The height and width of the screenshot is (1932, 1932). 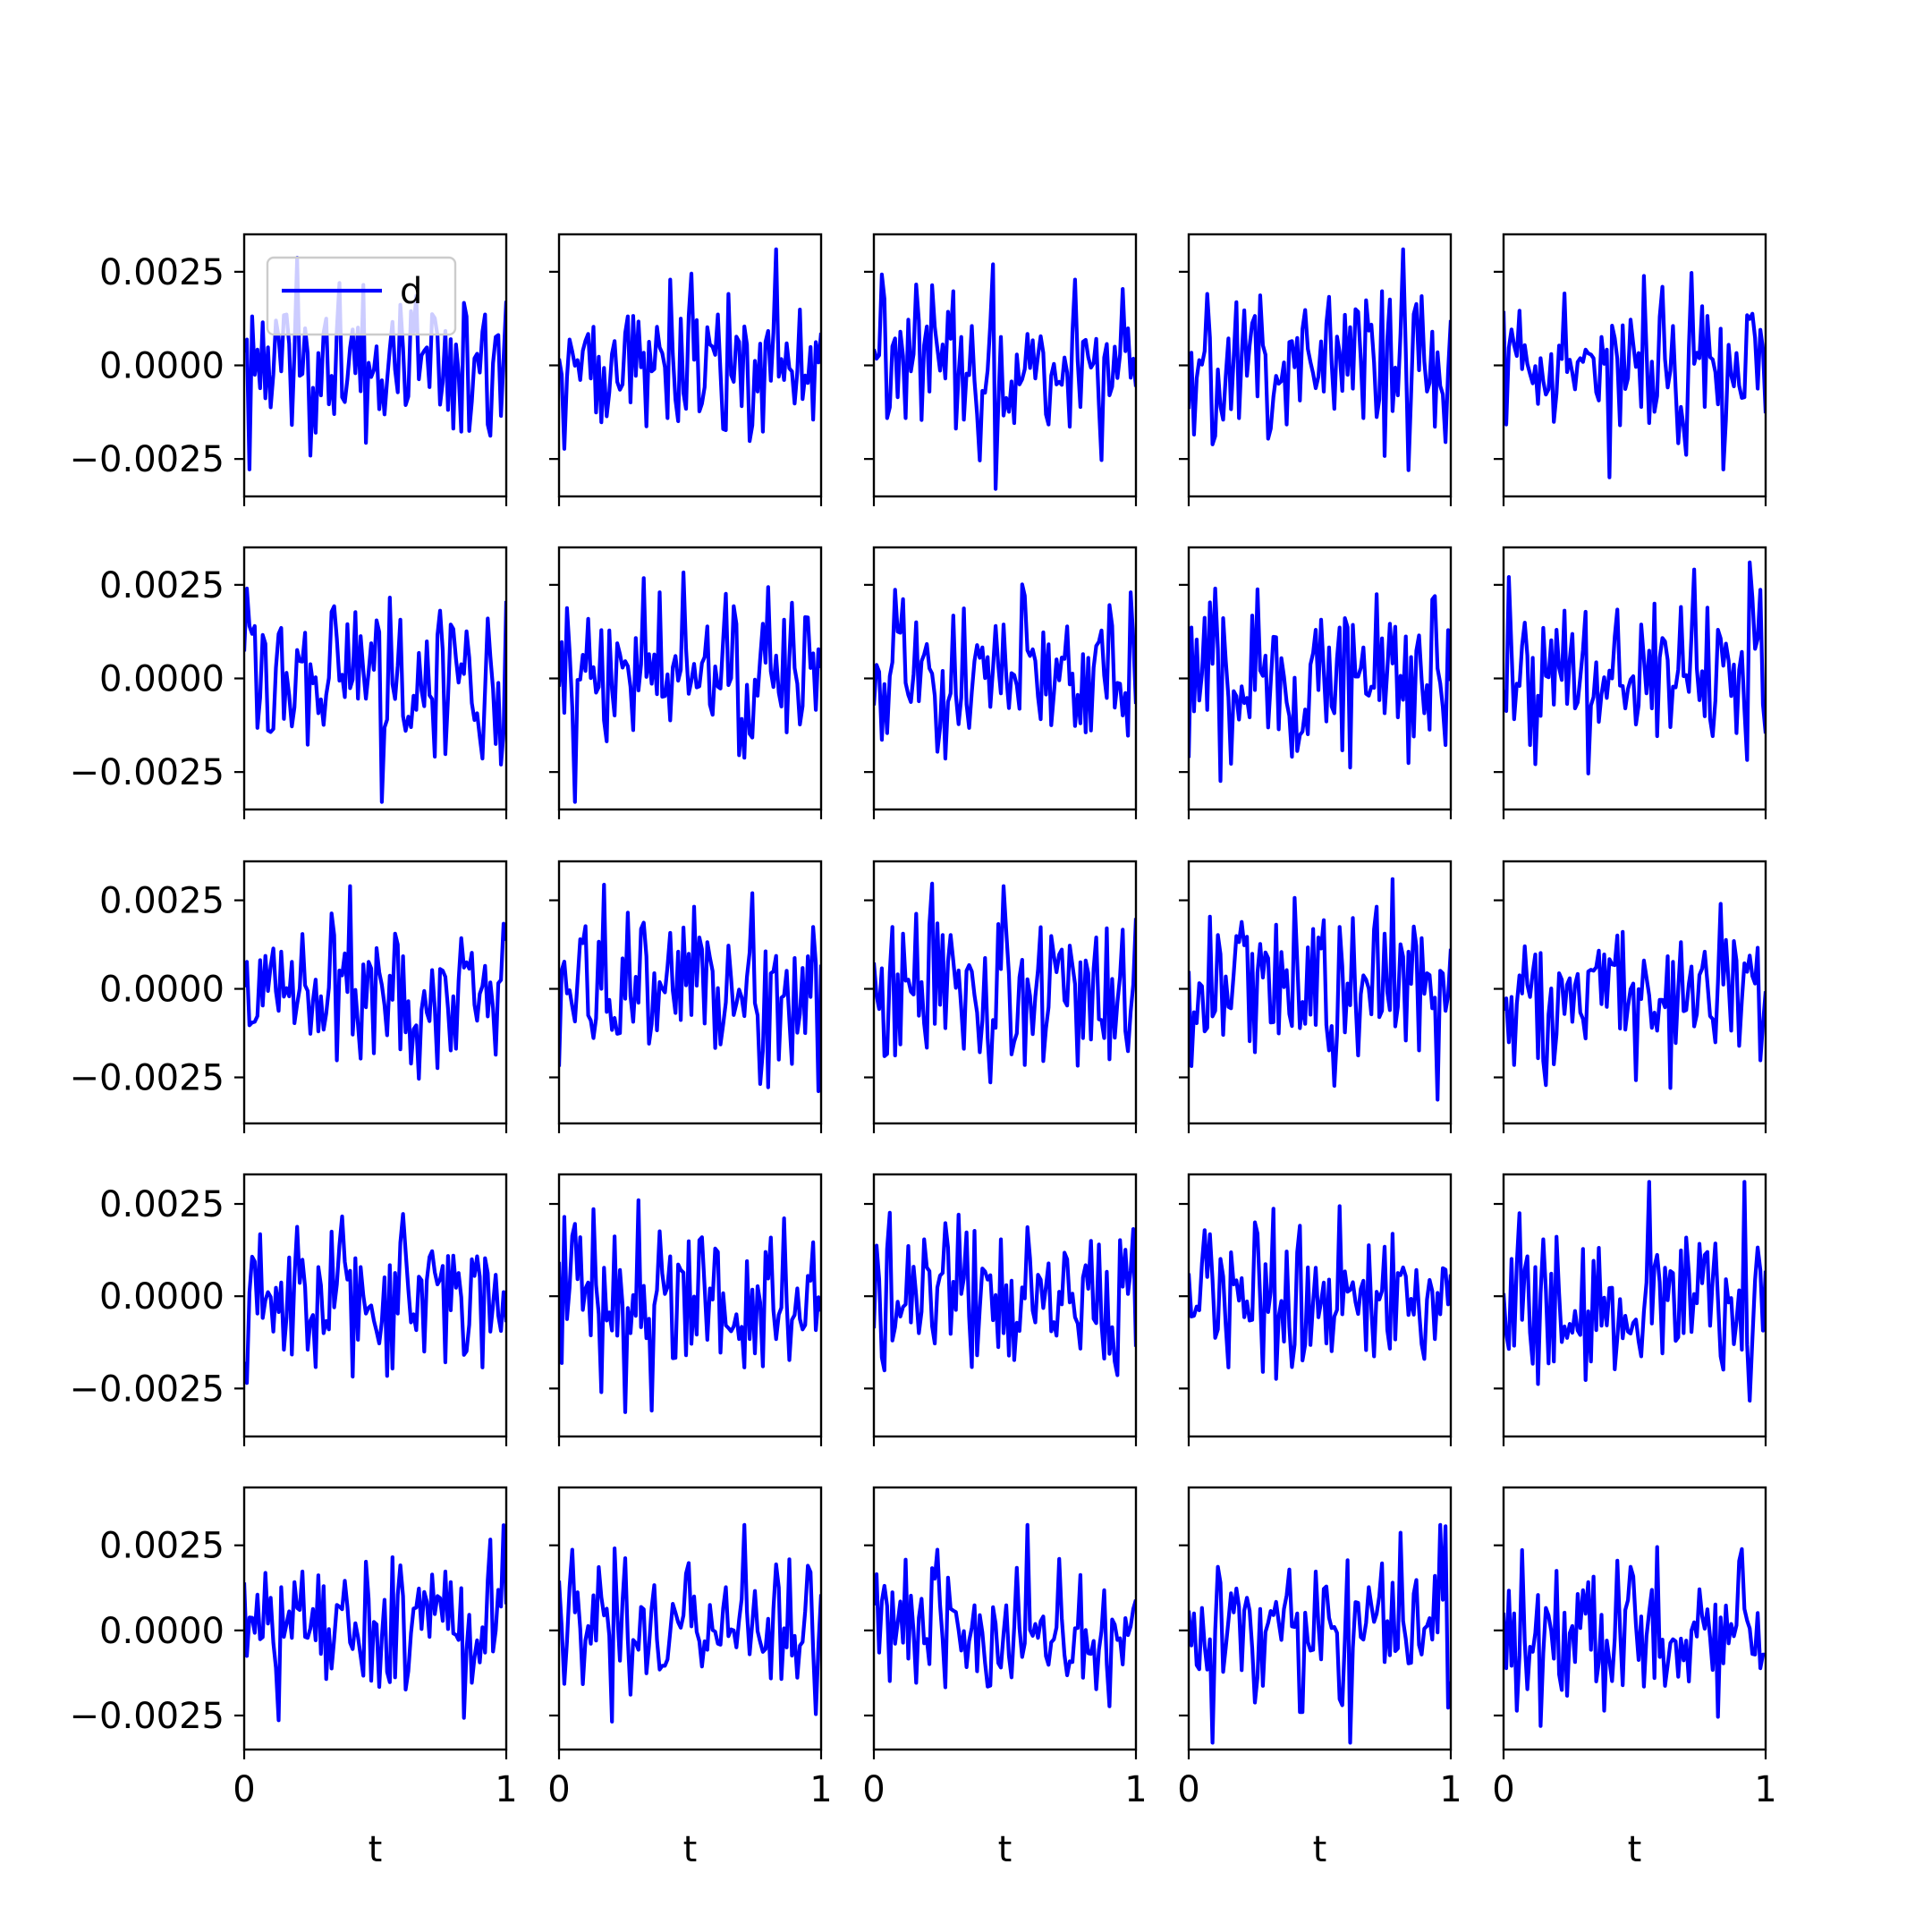 I want to click on subplot-r1-c3, so click(x=1001, y=369).